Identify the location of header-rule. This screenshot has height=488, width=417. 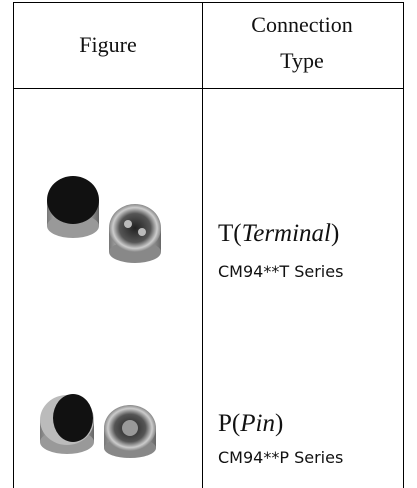
(208, 88).